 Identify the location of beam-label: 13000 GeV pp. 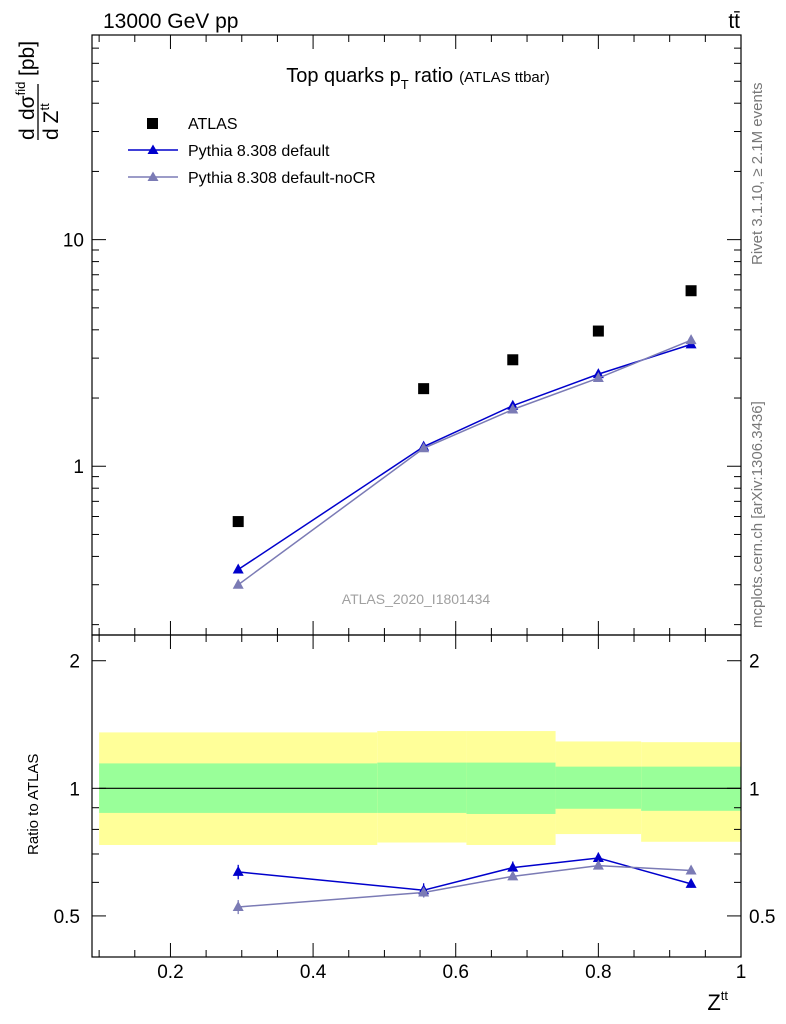
(170, 21).